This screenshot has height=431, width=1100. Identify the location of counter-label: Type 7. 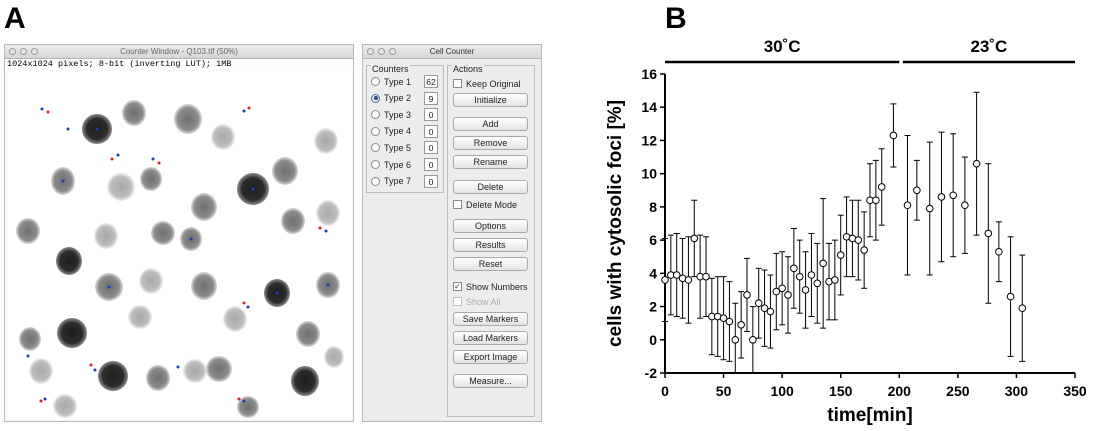
(398, 181).